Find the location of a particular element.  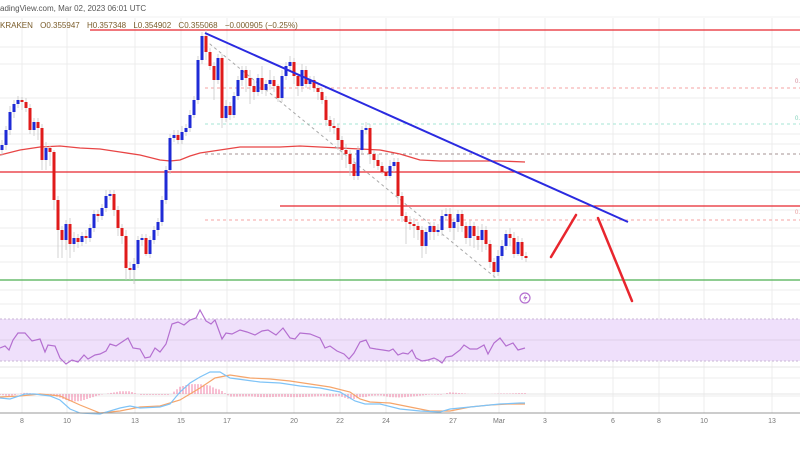

open-value: O0.355947 is located at coordinates (60, 25).